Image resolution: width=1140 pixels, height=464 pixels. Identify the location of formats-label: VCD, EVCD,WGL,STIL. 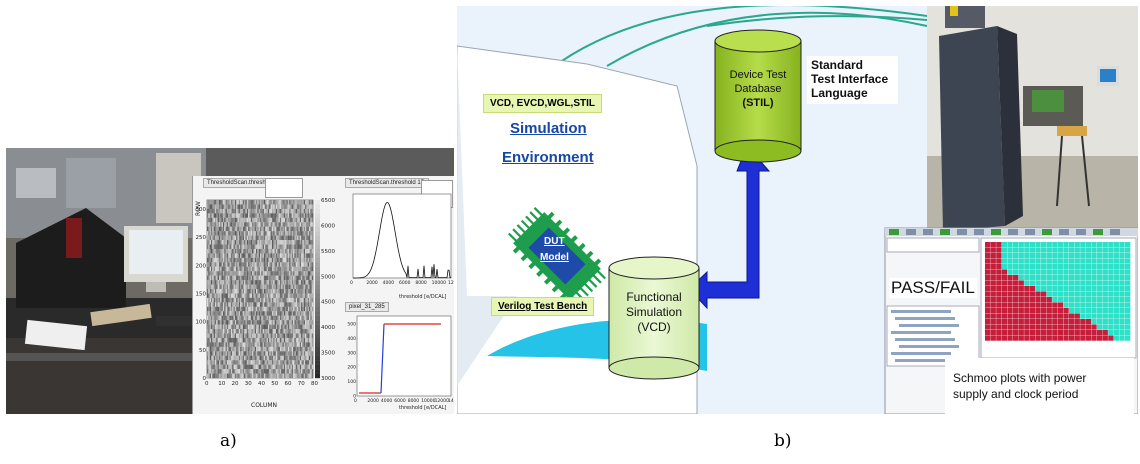
(542, 103).